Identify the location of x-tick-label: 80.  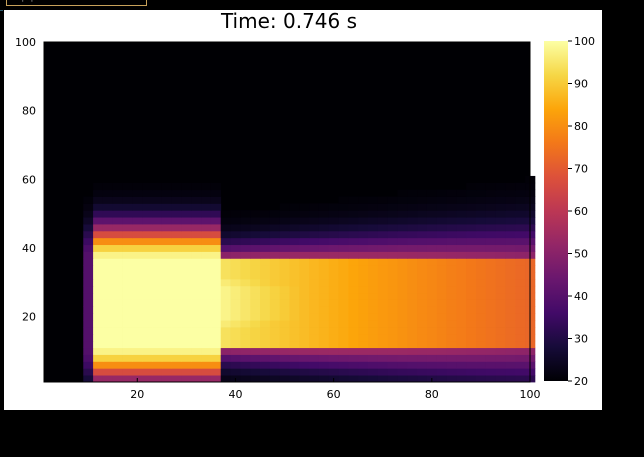
(432, 394).